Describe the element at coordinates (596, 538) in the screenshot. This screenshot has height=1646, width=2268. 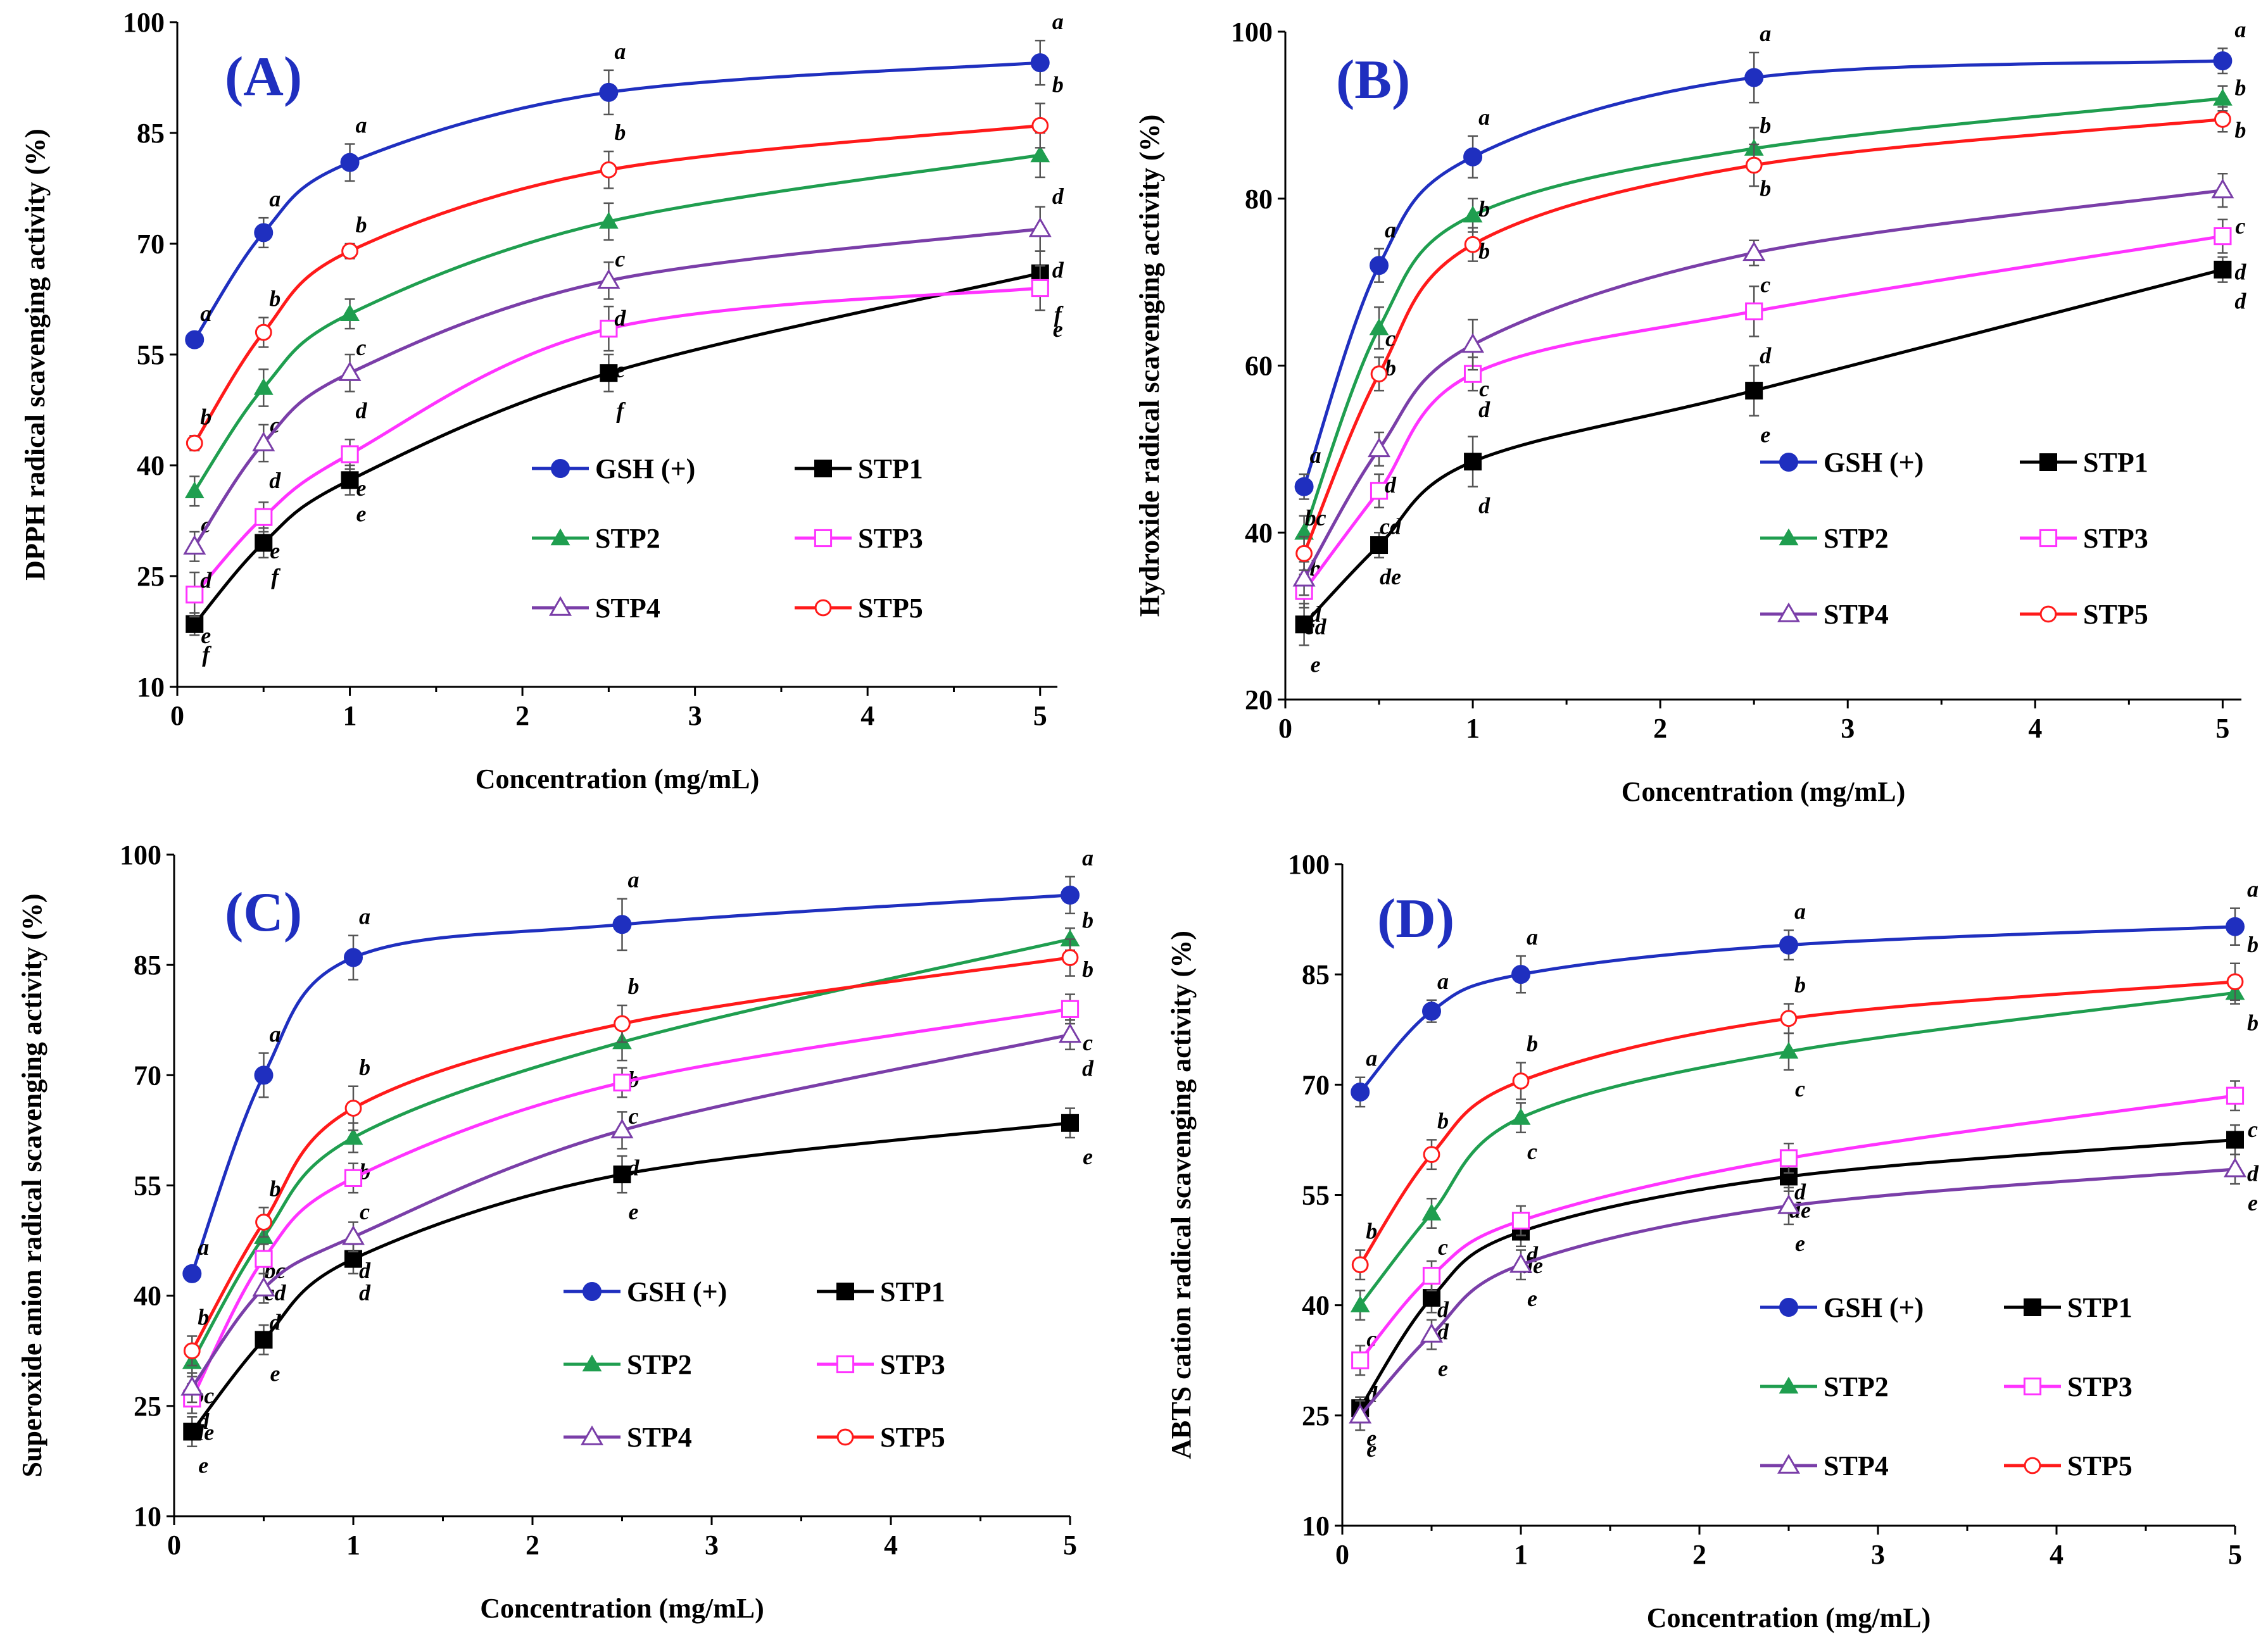
I see `legend-item: STP2` at that location.